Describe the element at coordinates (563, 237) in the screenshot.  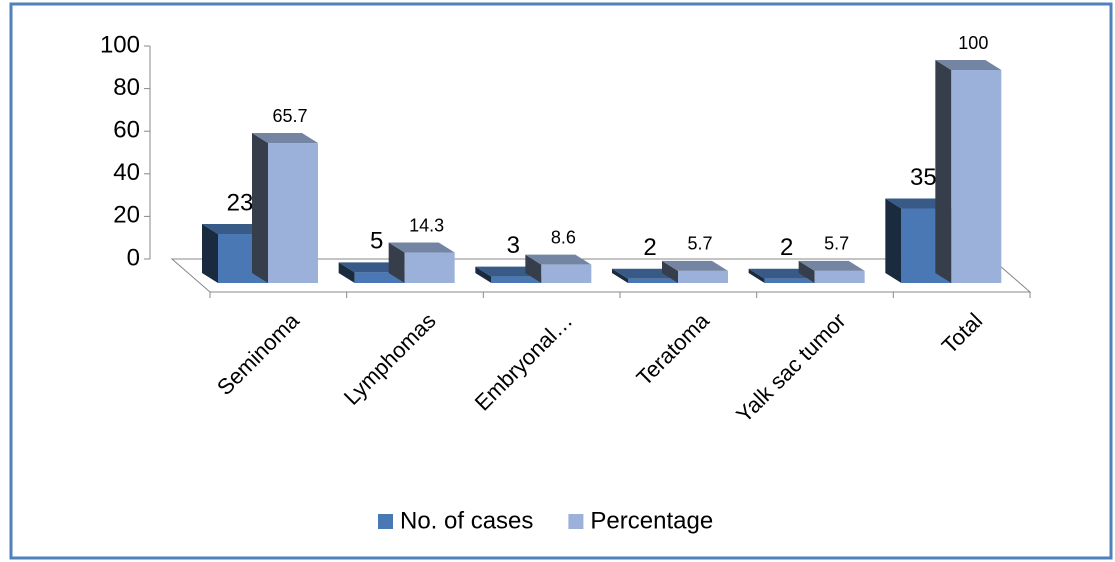
I see `data-label: 8.6` at that location.